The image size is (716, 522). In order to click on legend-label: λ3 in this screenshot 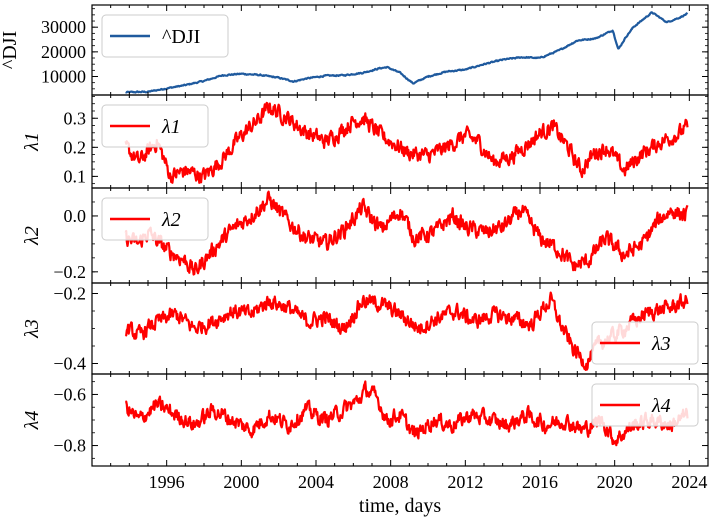, I will do `click(661, 344)`.